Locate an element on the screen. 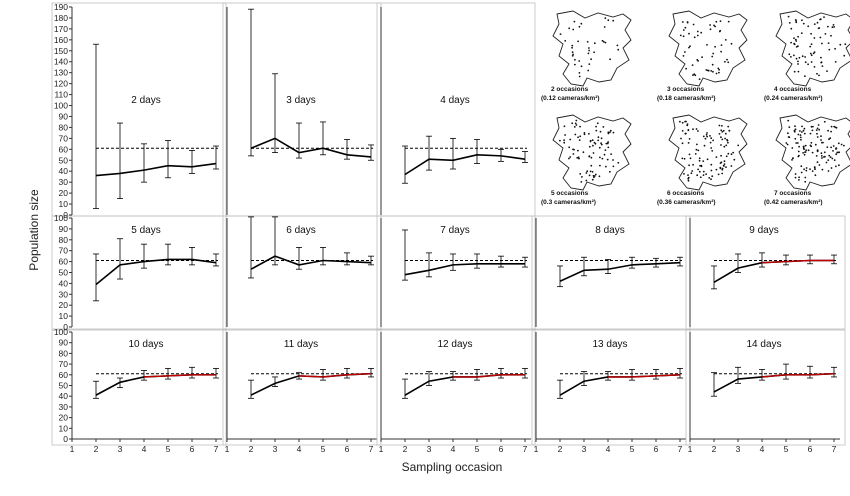 Image resolution: width=850 pixels, height=496 pixels. map-caption-occasions: 4 occasions is located at coordinates (793, 89).